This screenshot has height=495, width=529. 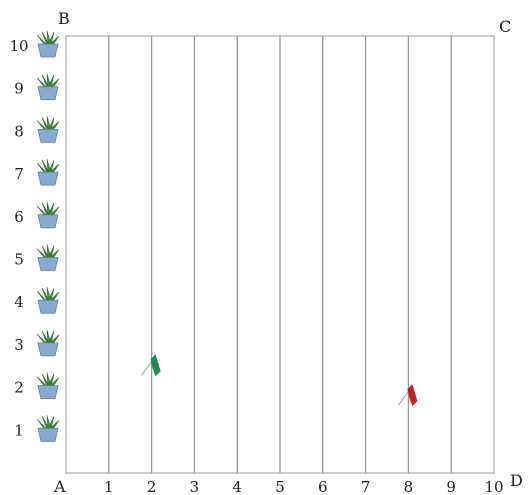 I want to click on red-flag-icon, so click(x=407, y=395).